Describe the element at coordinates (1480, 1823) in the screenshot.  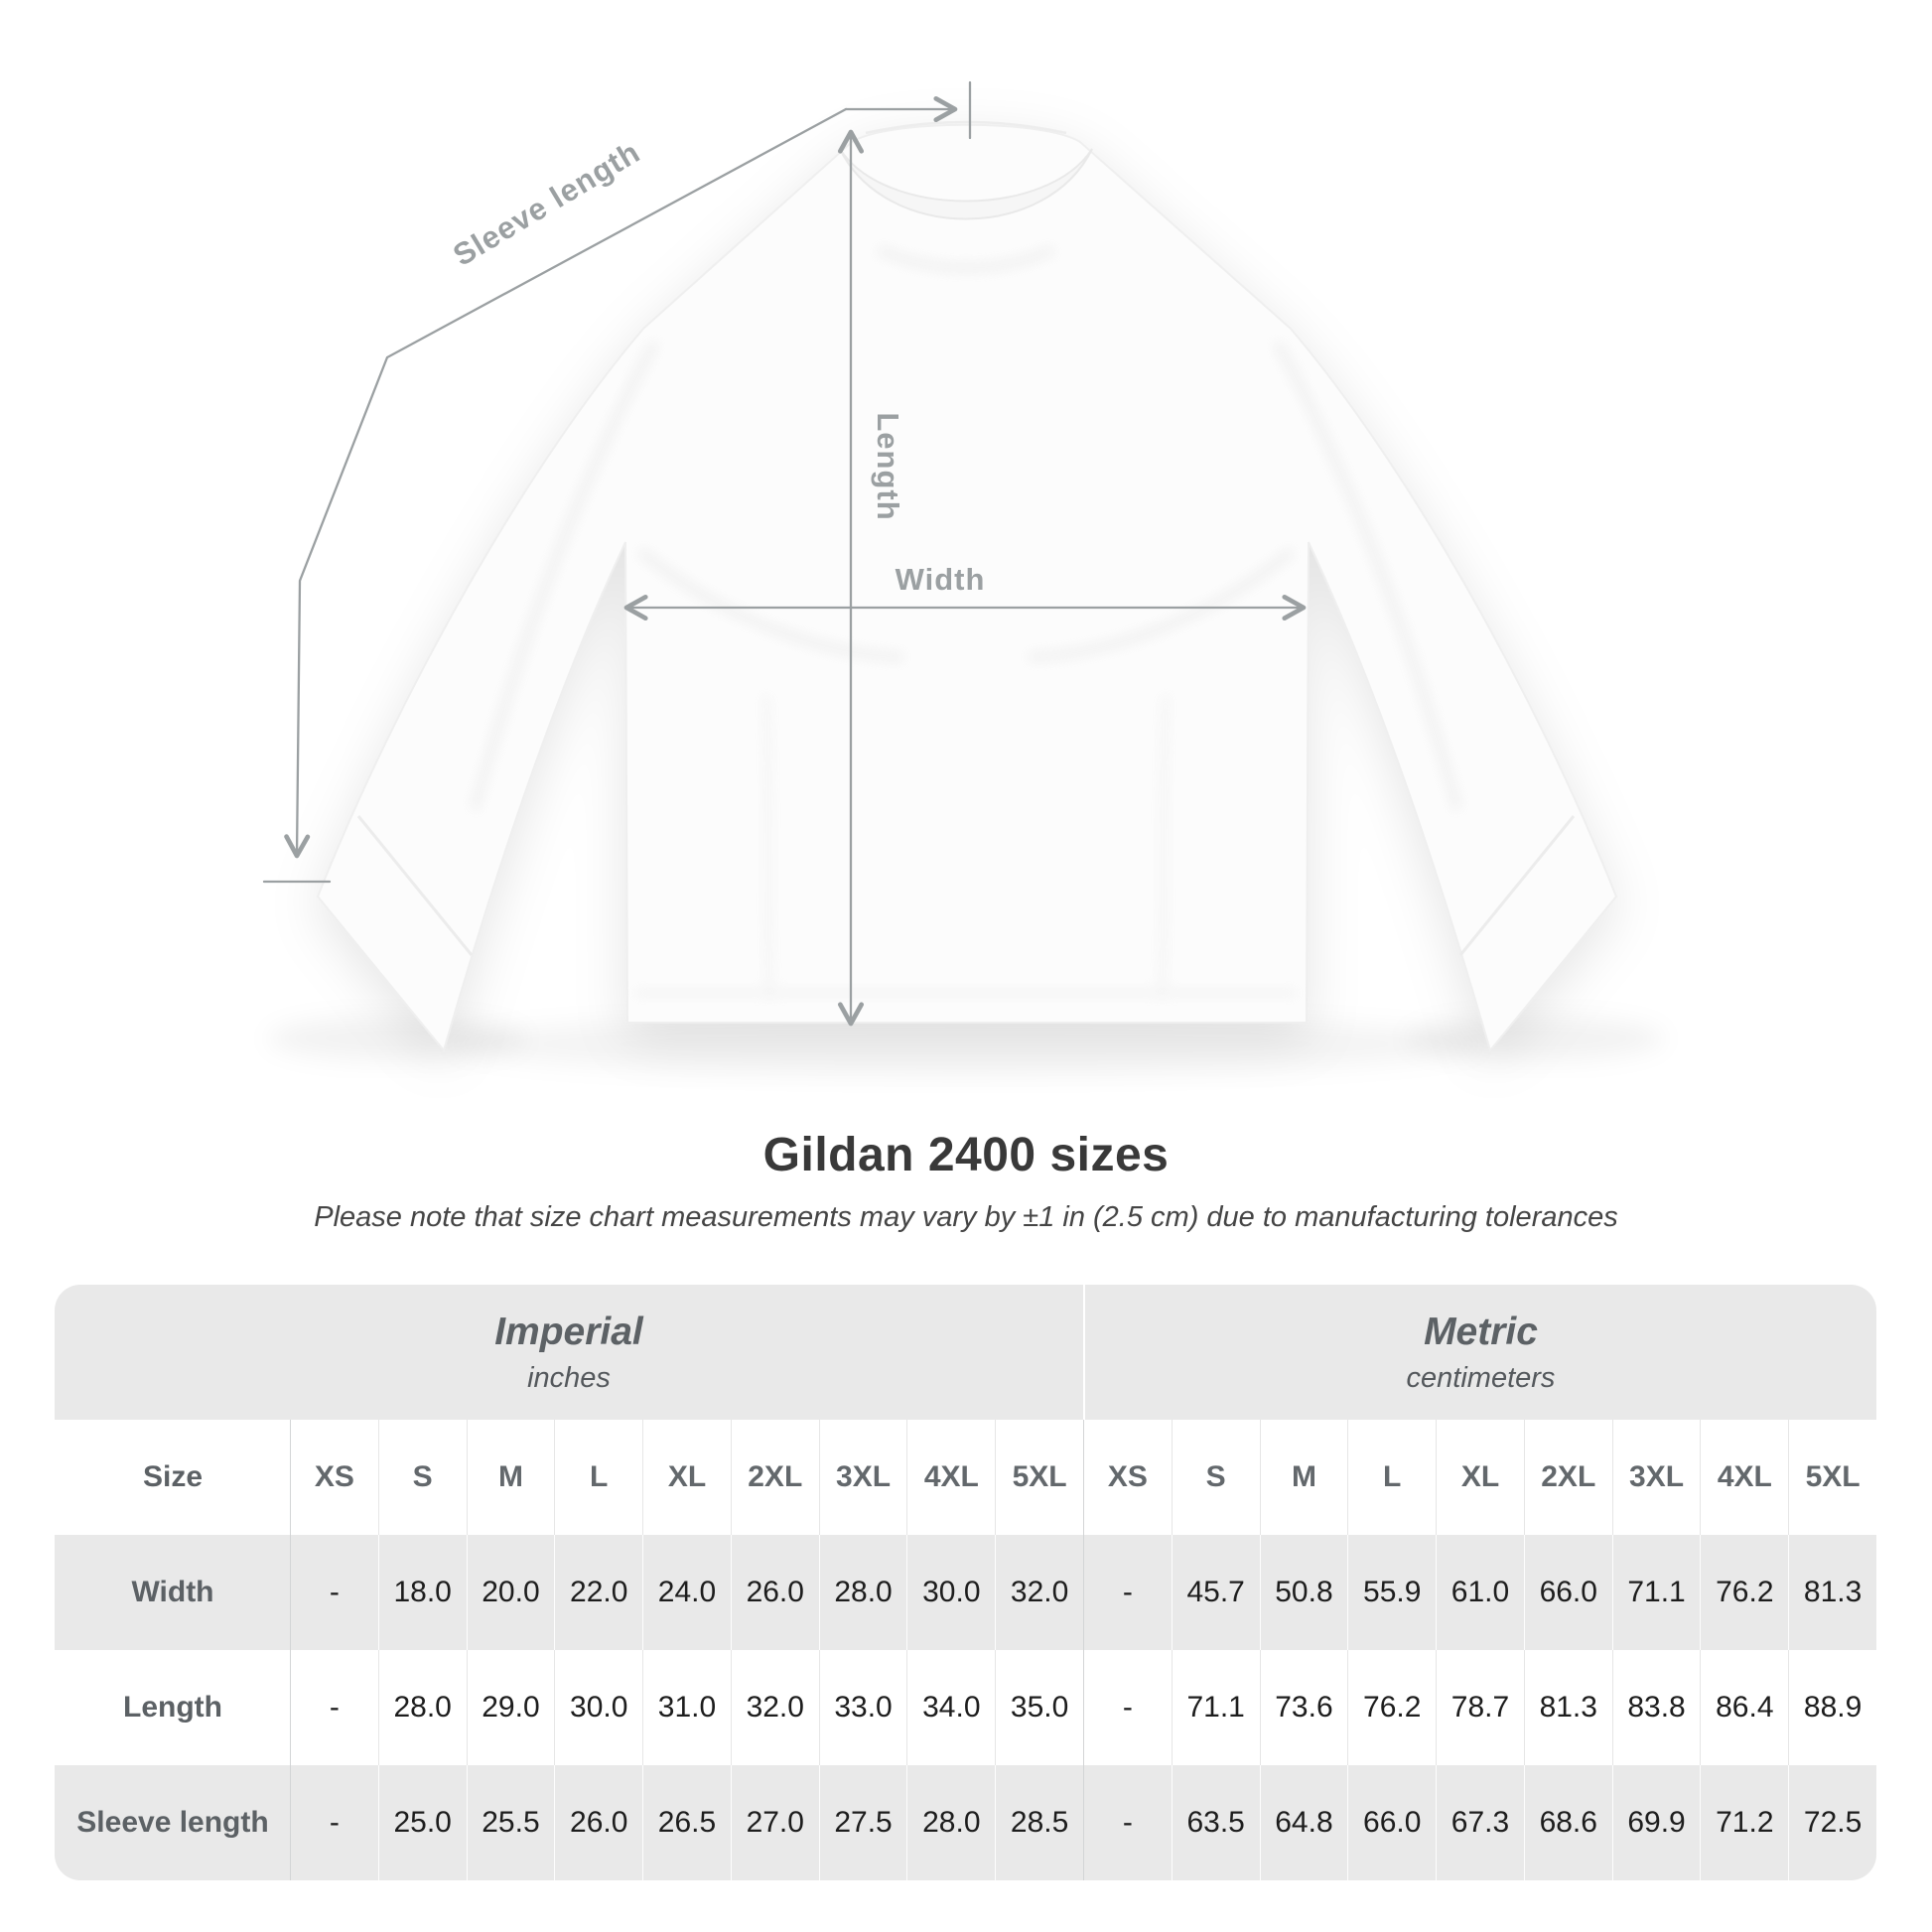
I see `size-value-cell: 67.3` at that location.